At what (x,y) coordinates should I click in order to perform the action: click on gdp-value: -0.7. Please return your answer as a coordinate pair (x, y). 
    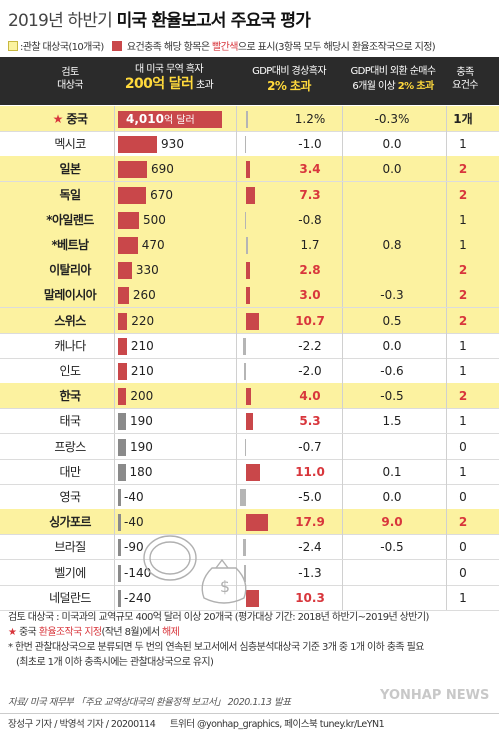
    Looking at the image, I should click on (310, 446).